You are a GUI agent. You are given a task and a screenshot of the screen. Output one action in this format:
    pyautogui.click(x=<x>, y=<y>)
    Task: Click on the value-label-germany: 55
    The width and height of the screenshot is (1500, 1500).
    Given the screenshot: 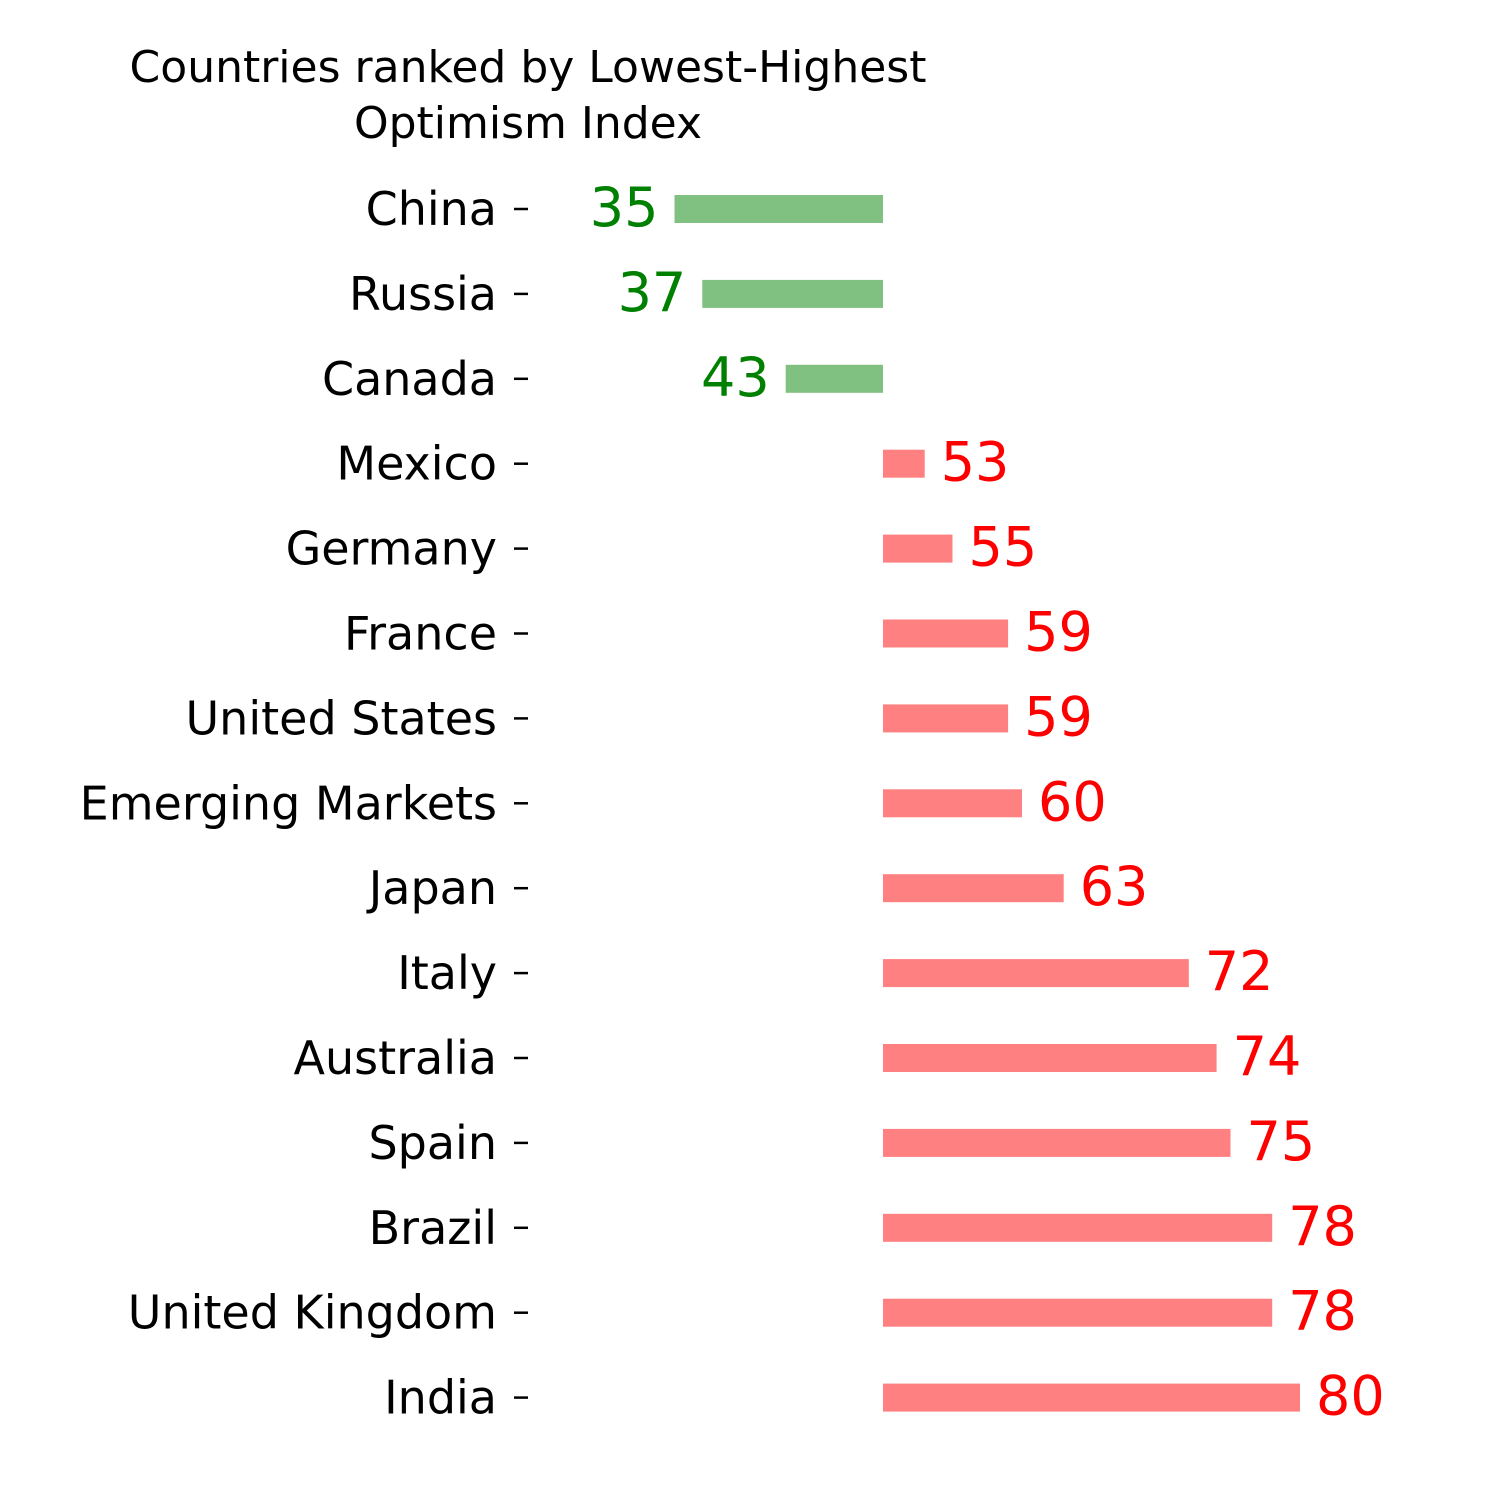 What is the action you would take?
    pyautogui.click(x=1003, y=547)
    